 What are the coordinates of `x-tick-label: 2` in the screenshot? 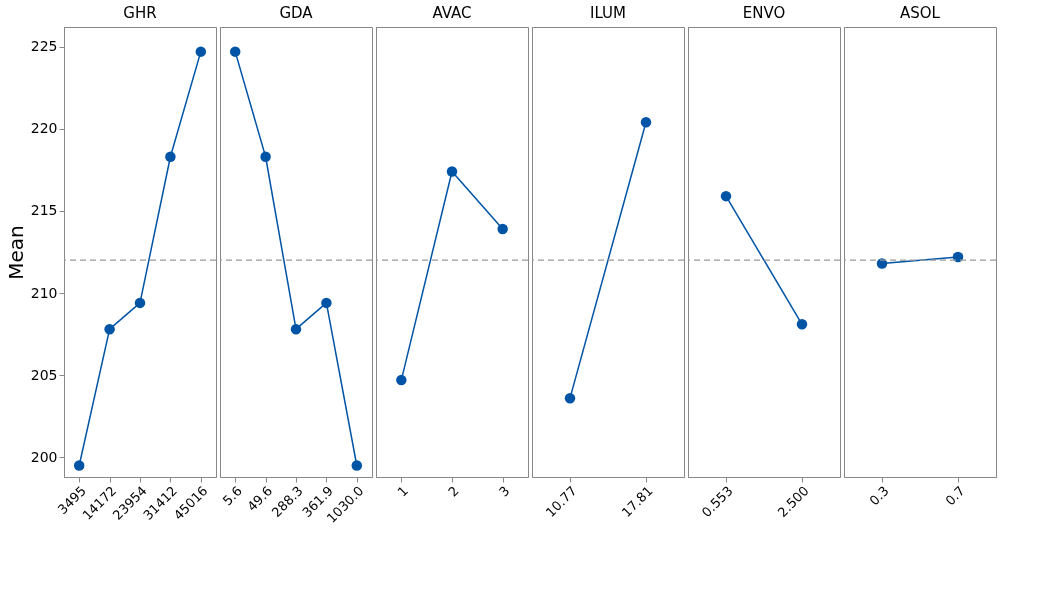 It's located at (453, 491).